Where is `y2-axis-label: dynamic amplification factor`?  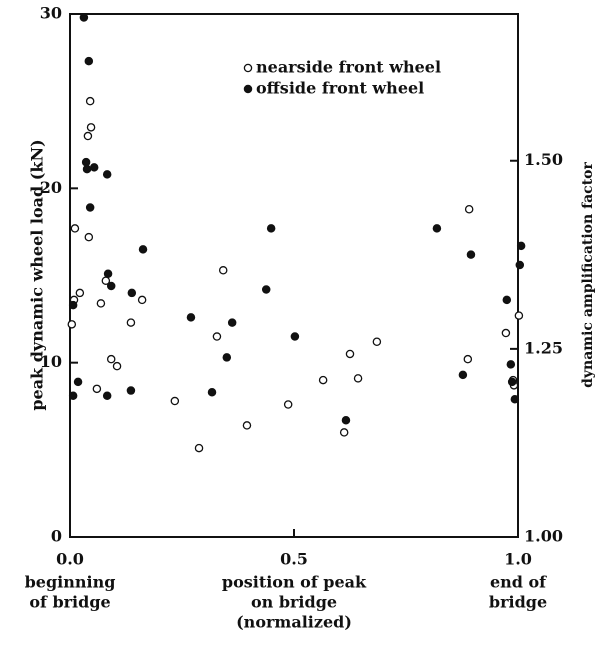
y2-axis-label: dynamic amplification factor is located at coordinates (588, 274).